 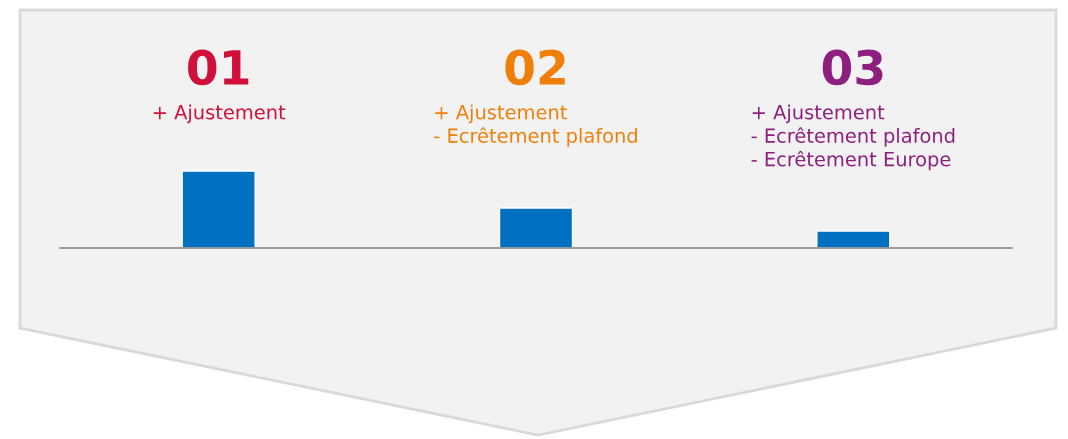 What do you see at coordinates (219, 114) in the screenshot?
I see `text: + Ajustement` at bounding box center [219, 114].